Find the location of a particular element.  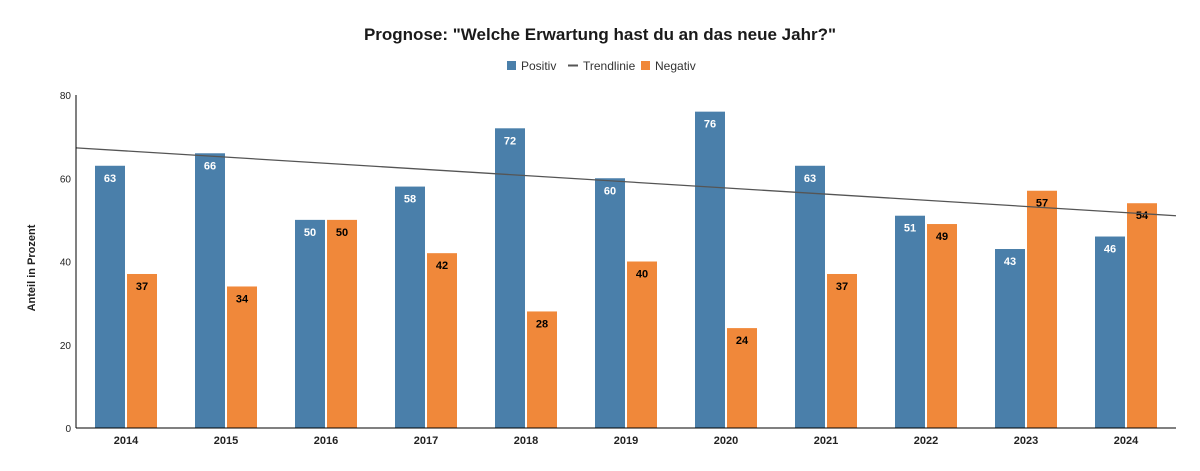

bar-positiv-2014 is located at coordinates (110, 296).